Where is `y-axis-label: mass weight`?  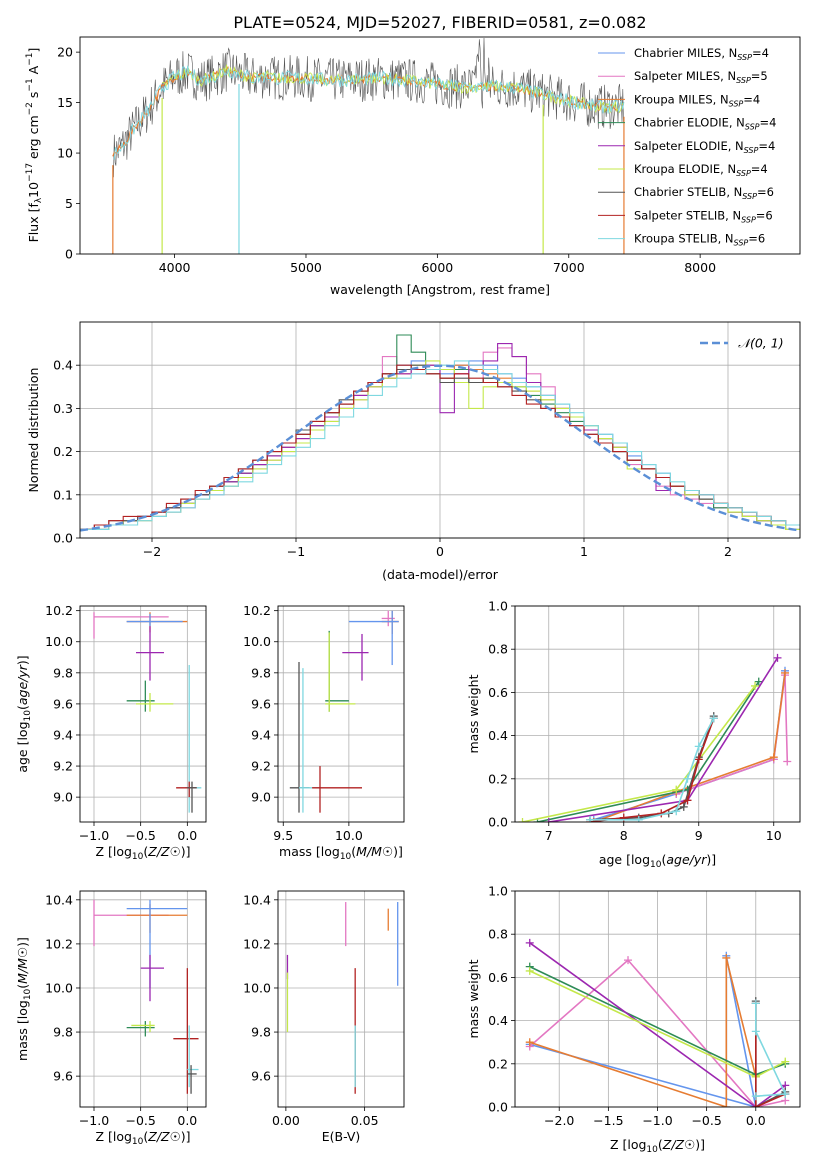
y-axis-label: mass weight is located at coordinates (473, 998).